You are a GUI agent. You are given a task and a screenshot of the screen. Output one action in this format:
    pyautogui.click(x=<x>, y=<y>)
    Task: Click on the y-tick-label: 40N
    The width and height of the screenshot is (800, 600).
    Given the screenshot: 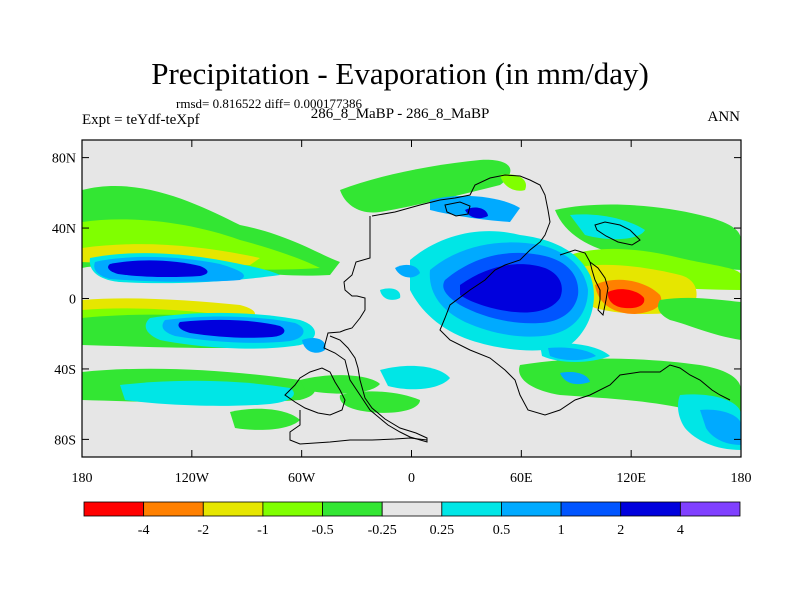 What is the action you would take?
    pyautogui.click(x=64, y=229)
    